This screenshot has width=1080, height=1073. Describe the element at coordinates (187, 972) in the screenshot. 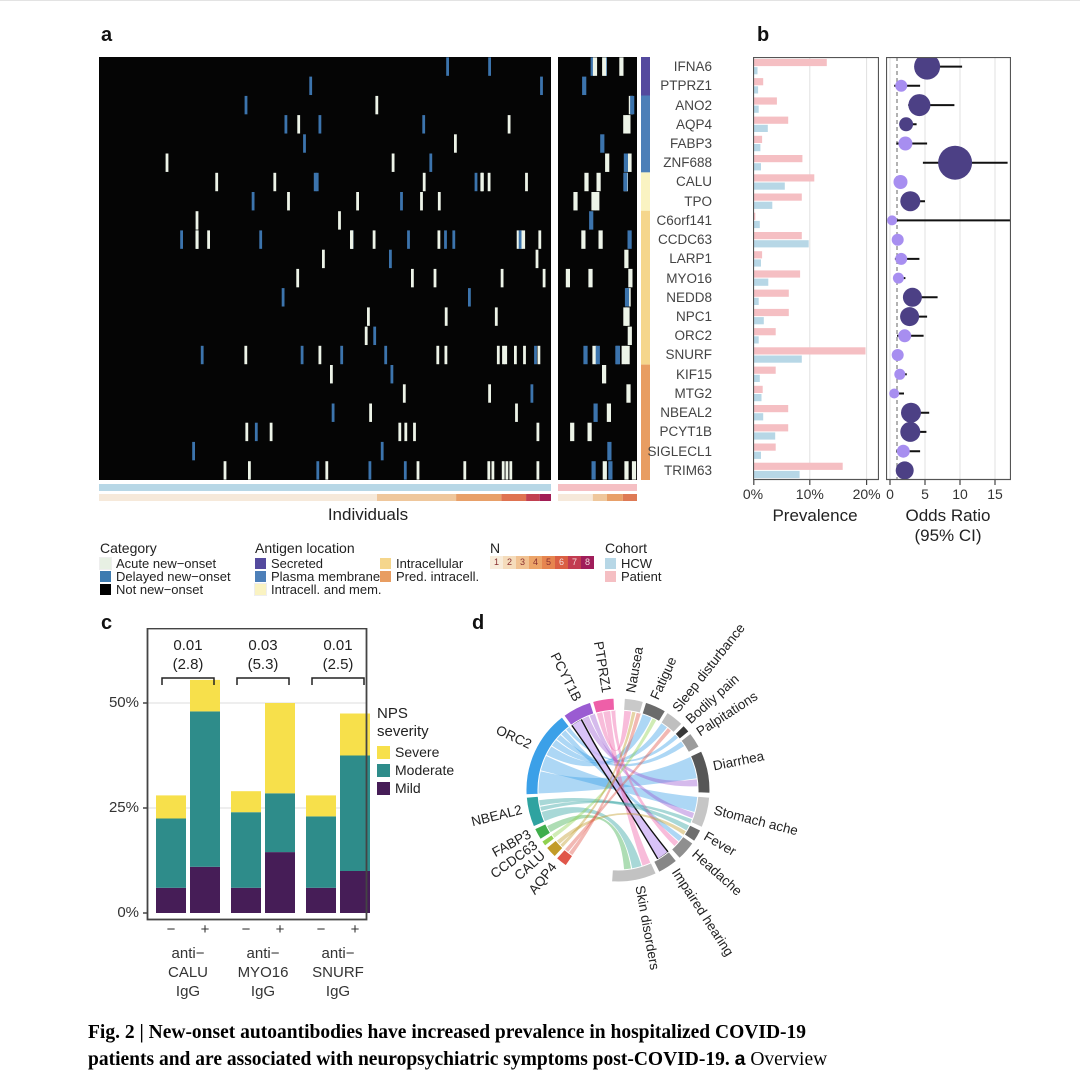

I see `nps-group-label-0: anti− CALU IgG` at that location.